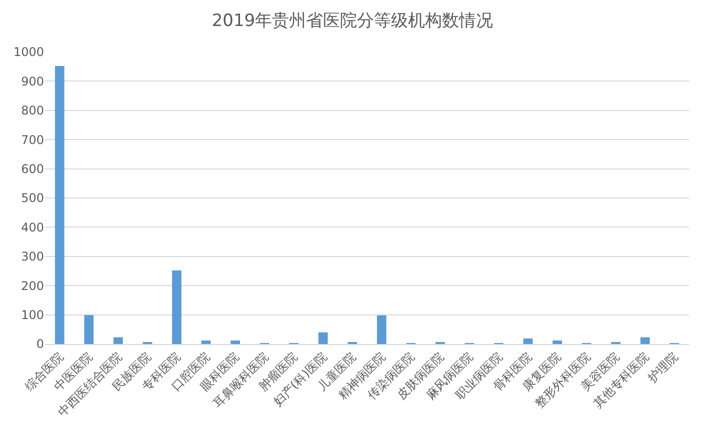 The height and width of the screenshot is (441, 705). I want to click on y-tick-label: 700, so click(32, 139).